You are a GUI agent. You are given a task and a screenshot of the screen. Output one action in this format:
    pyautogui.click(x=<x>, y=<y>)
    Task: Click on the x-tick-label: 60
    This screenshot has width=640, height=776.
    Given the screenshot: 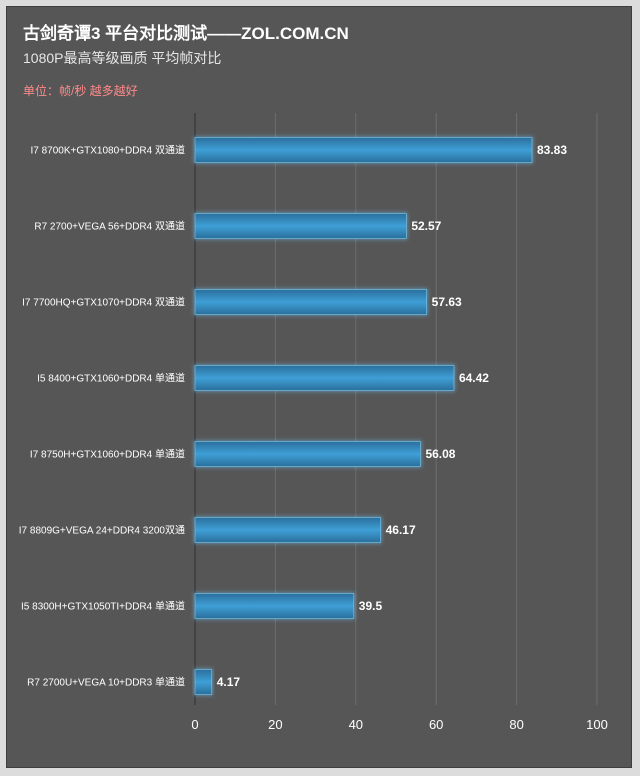 What is the action you would take?
    pyautogui.click(x=436, y=724)
    